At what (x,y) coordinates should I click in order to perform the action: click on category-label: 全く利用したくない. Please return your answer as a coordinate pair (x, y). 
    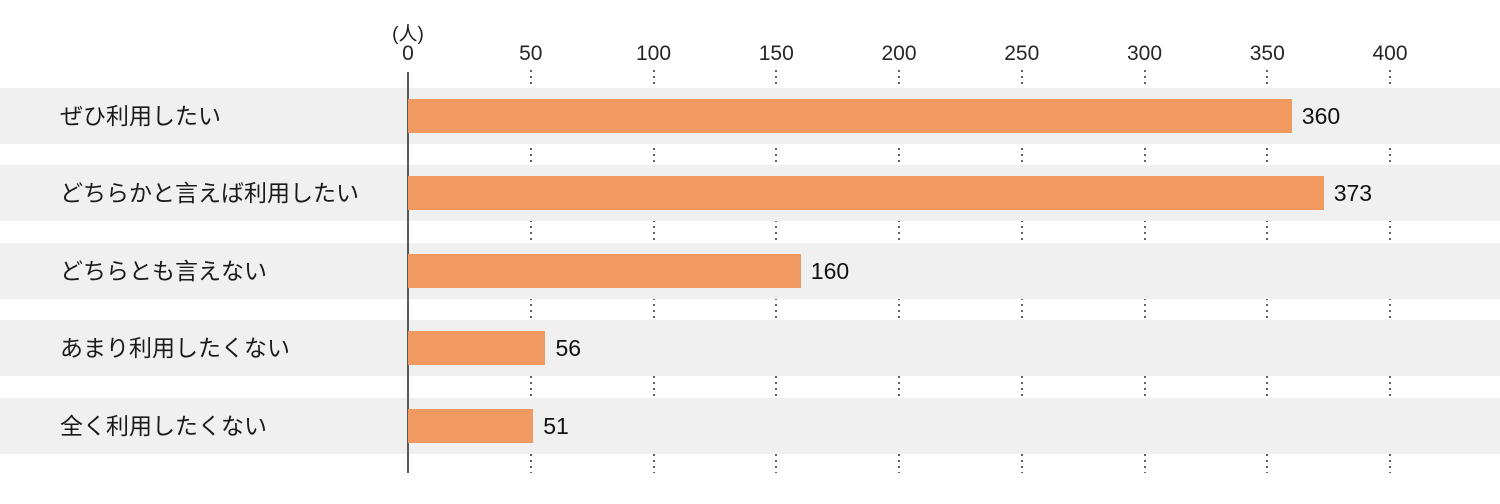
    Looking at the image, I should click on (163, 425).